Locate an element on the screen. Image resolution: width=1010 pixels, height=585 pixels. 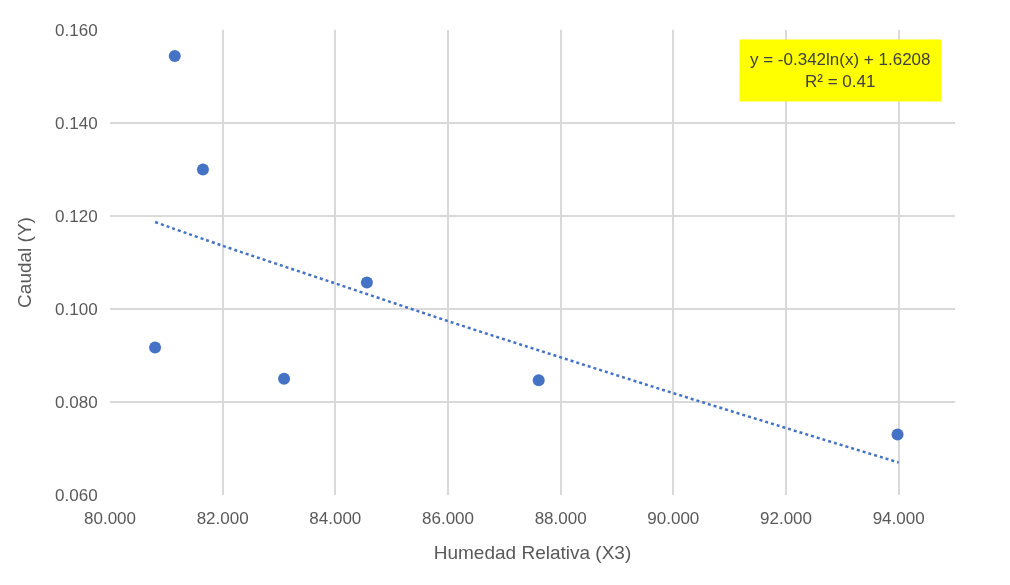
x-tick-label: 88.000 is located at coordinates (560, 519).